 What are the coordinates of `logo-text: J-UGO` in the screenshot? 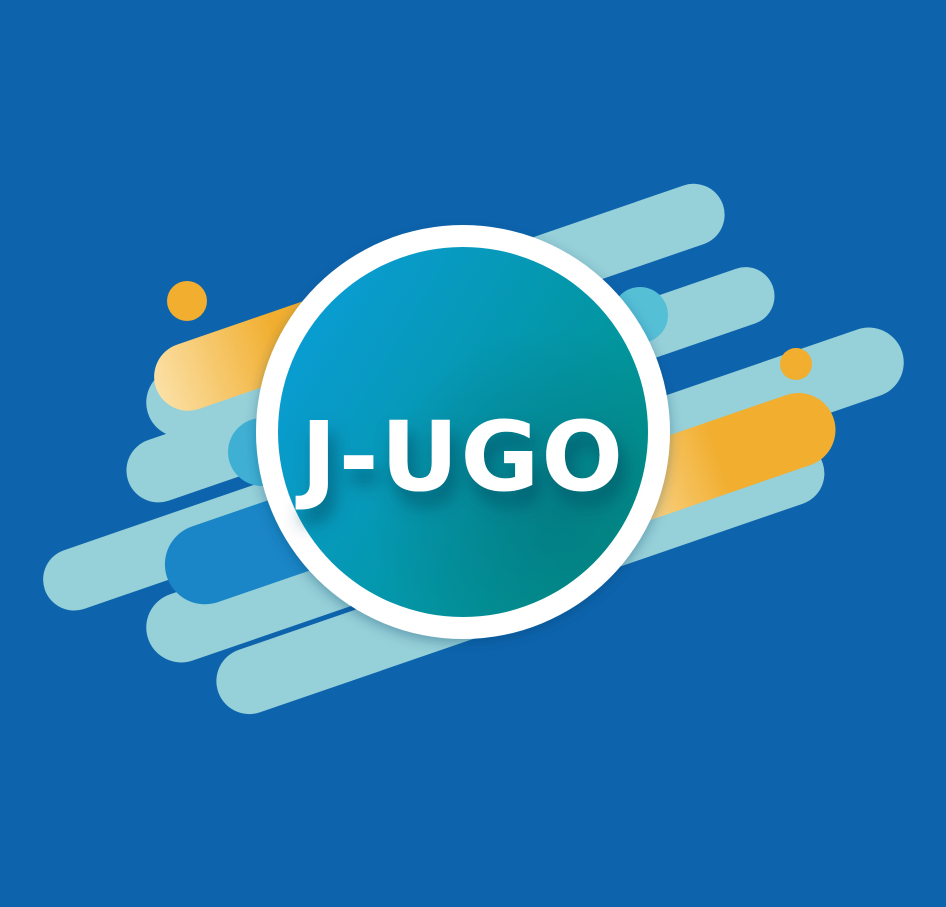 It's located at (460, 457).